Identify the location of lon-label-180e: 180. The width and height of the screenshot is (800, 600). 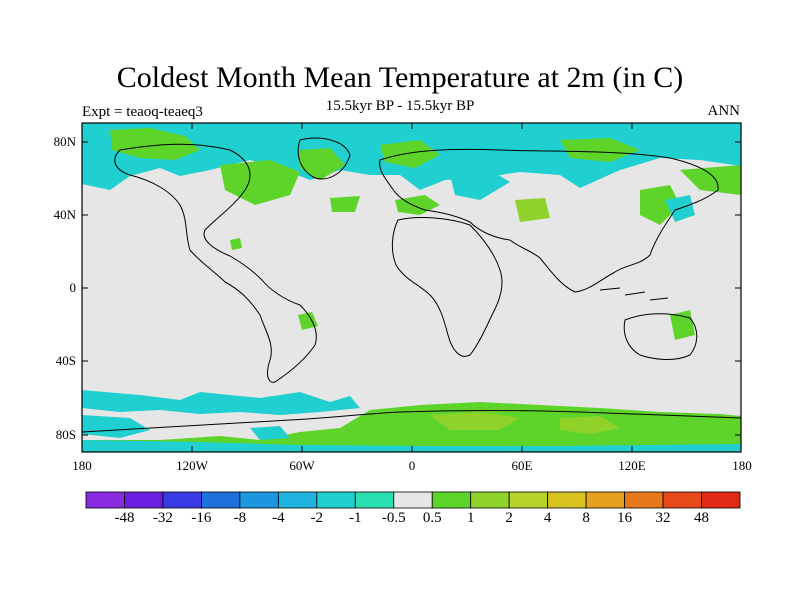
(742, 465).